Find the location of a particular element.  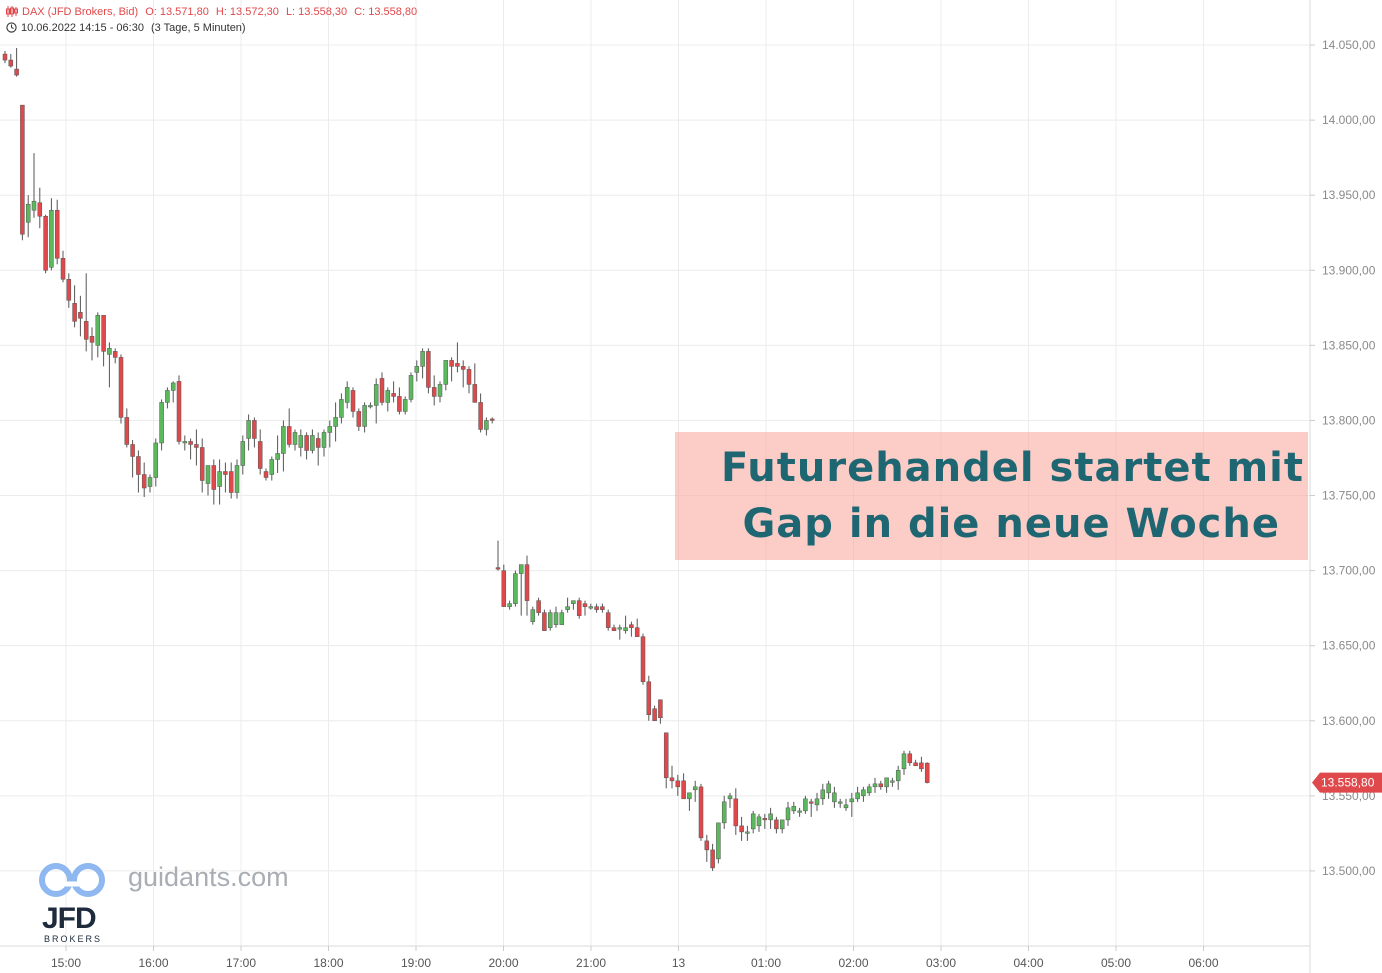

ohlc-open: O: 13.571,80 is located at coordinates (177, 12).